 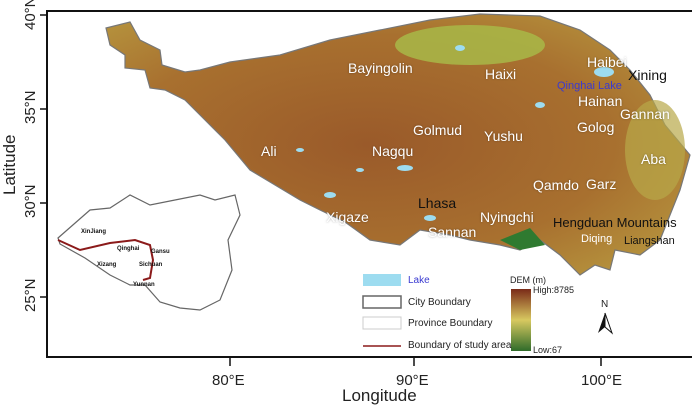 What do you see at coordinates (30, 107) in the screenshot?
I see `ytick-35: 35°N` at bounding box center [30, 107].